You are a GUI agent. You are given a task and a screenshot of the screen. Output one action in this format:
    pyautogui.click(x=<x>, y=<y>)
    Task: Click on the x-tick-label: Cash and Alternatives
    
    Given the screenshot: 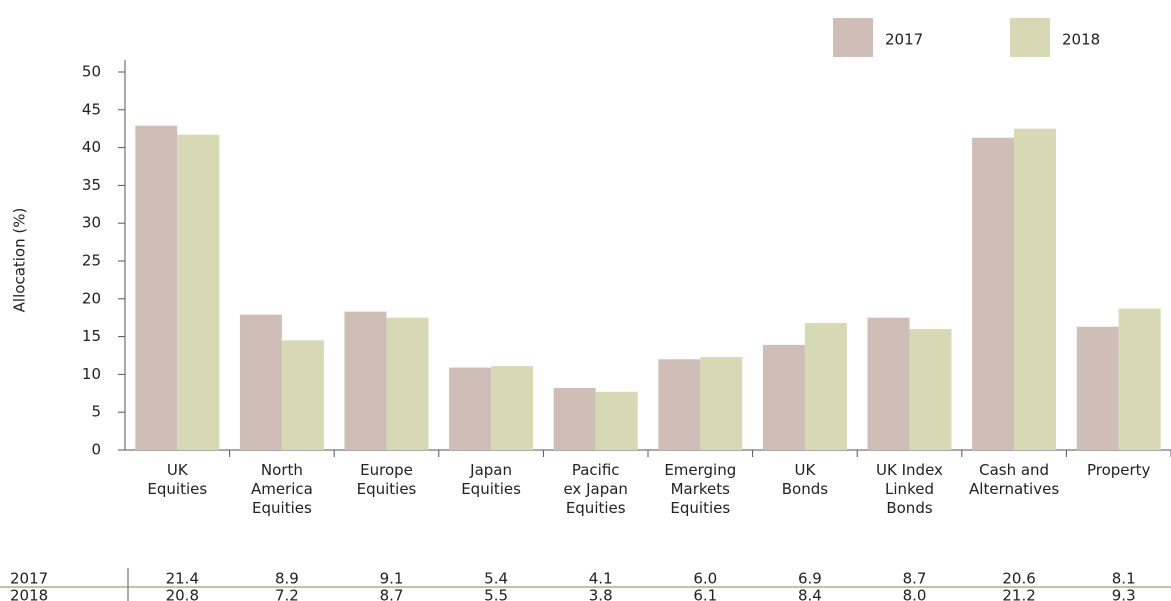 What is the action you would take?
    pyautogui.click(x=1014, y=479)
    